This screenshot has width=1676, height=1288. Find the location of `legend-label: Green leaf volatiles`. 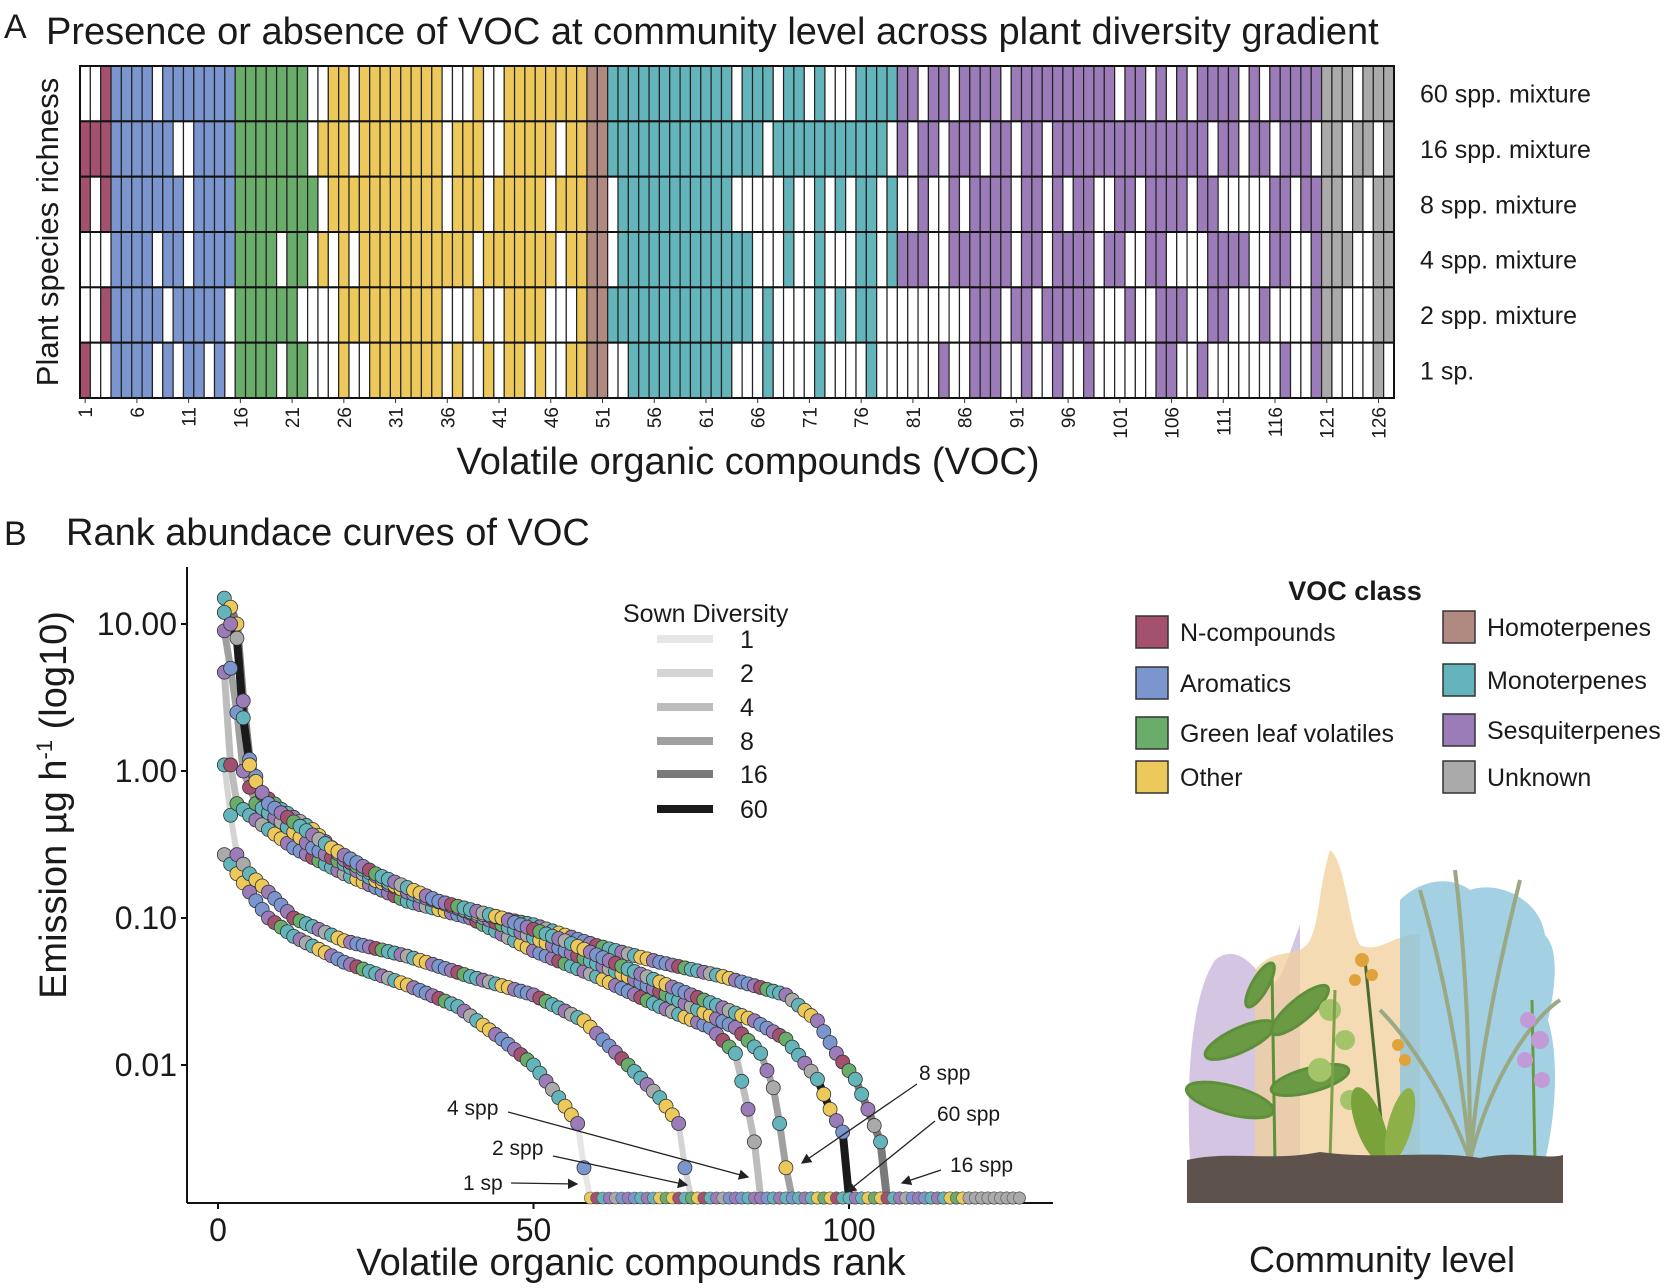

legend-label: Green leaf volatiles is located at coordinates (1287, 734).